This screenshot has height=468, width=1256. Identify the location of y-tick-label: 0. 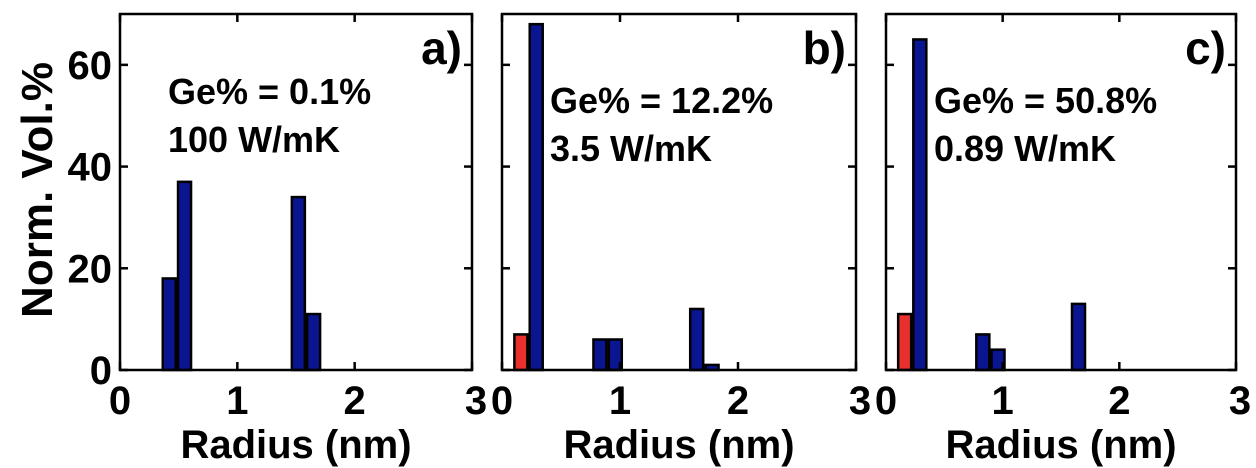
(101, 371).